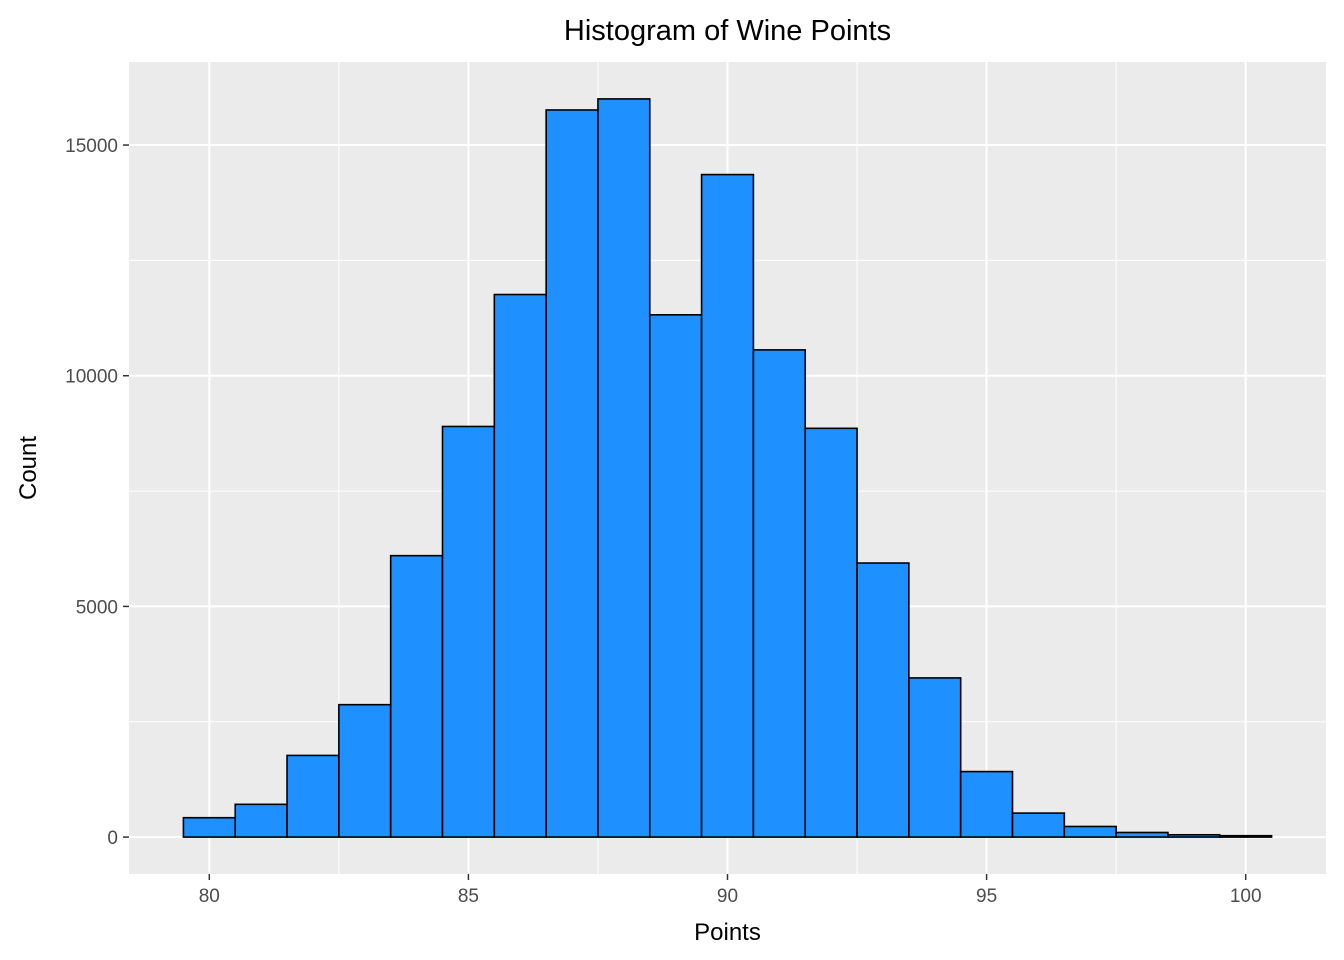 The height and width of the screenshot is (960, 1344). I want to click on y-tick-label: 0, so click(112, 838).